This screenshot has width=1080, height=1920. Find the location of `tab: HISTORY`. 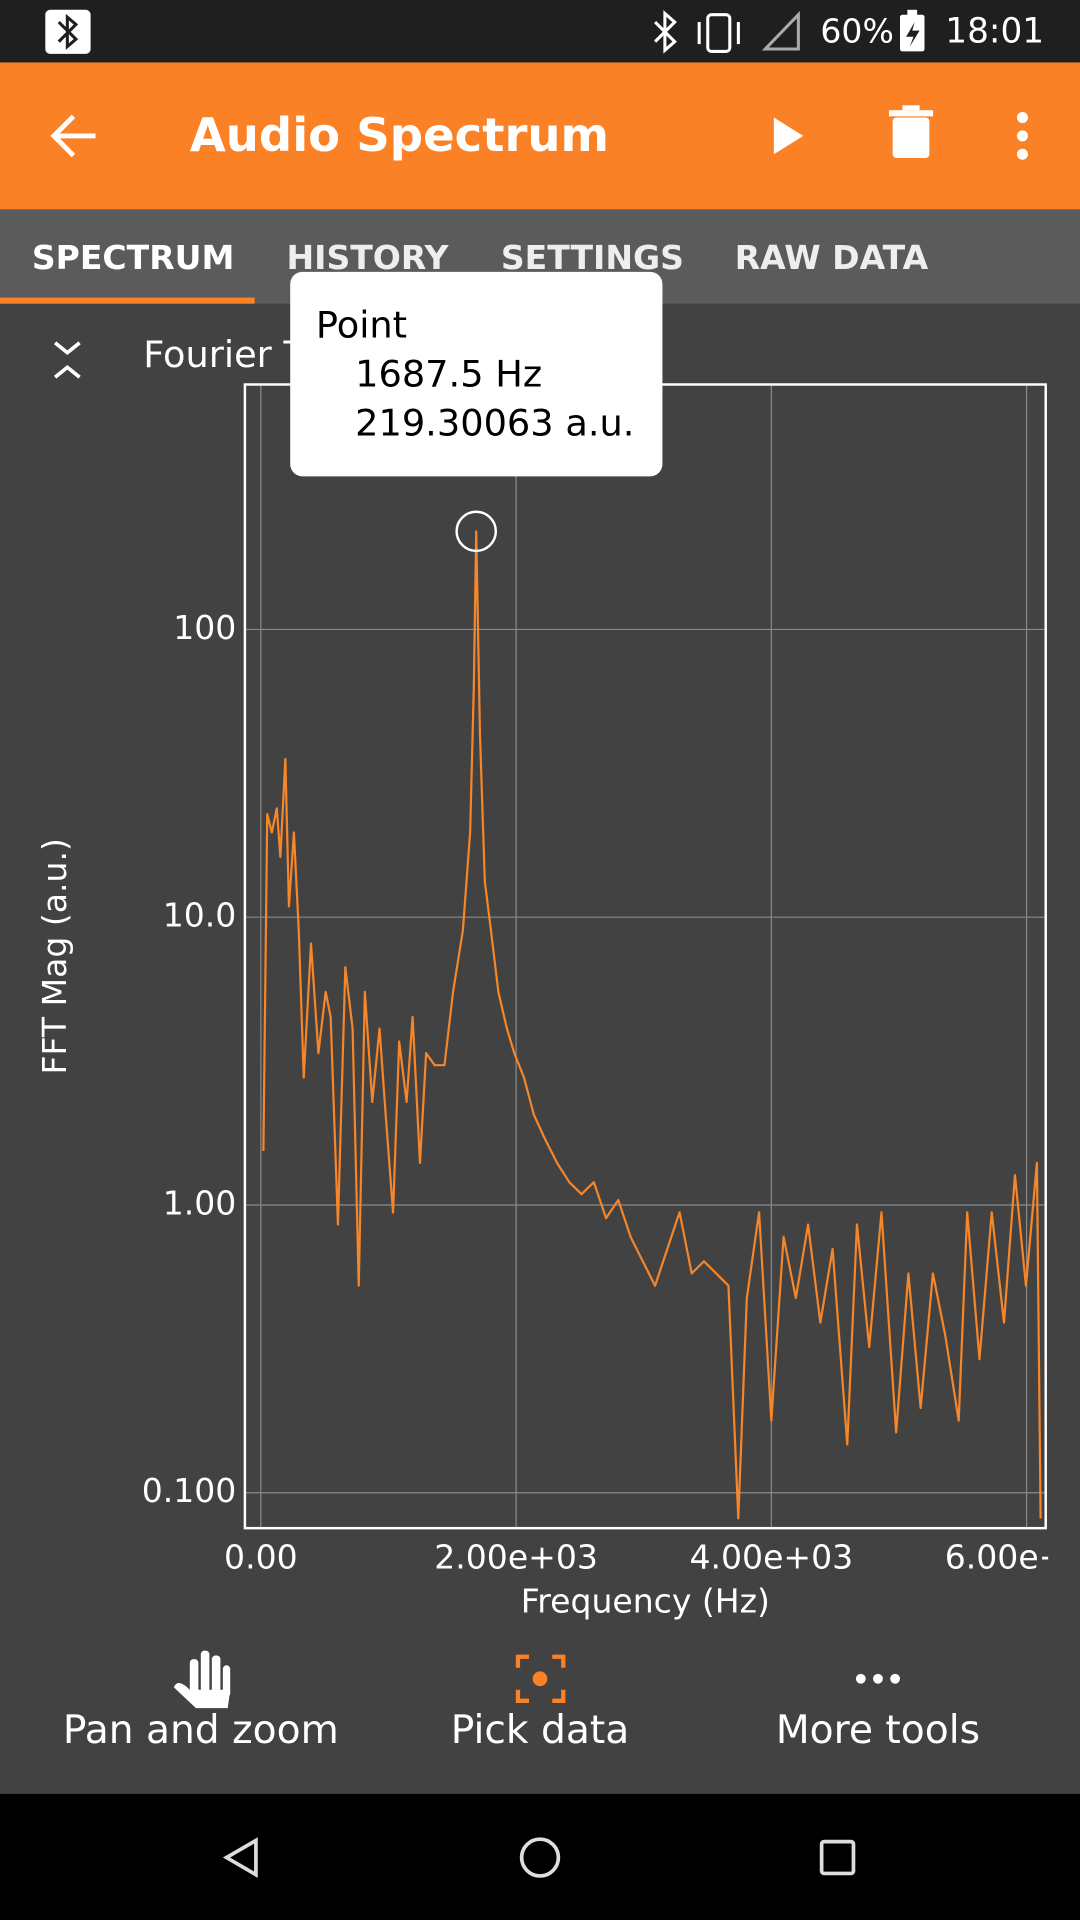

tab: HISTORY is located at coordinates (368, 257).